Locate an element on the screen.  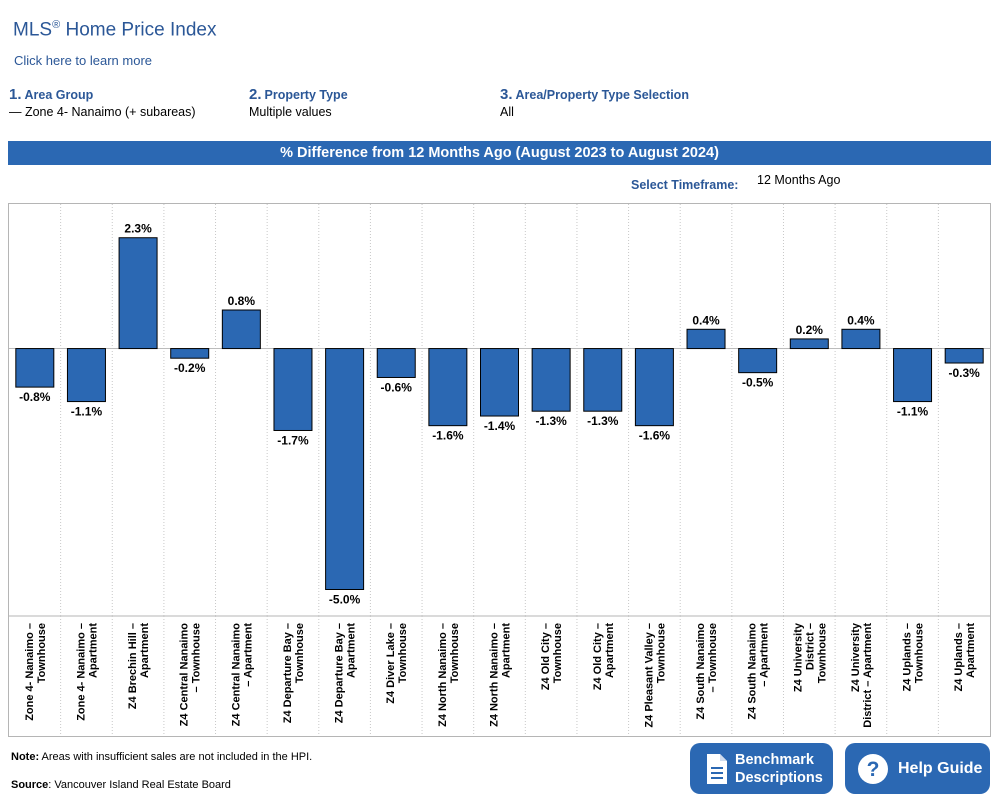
category-label: Z4 Uplands –Townhouse is located at coordinates (914, 657).